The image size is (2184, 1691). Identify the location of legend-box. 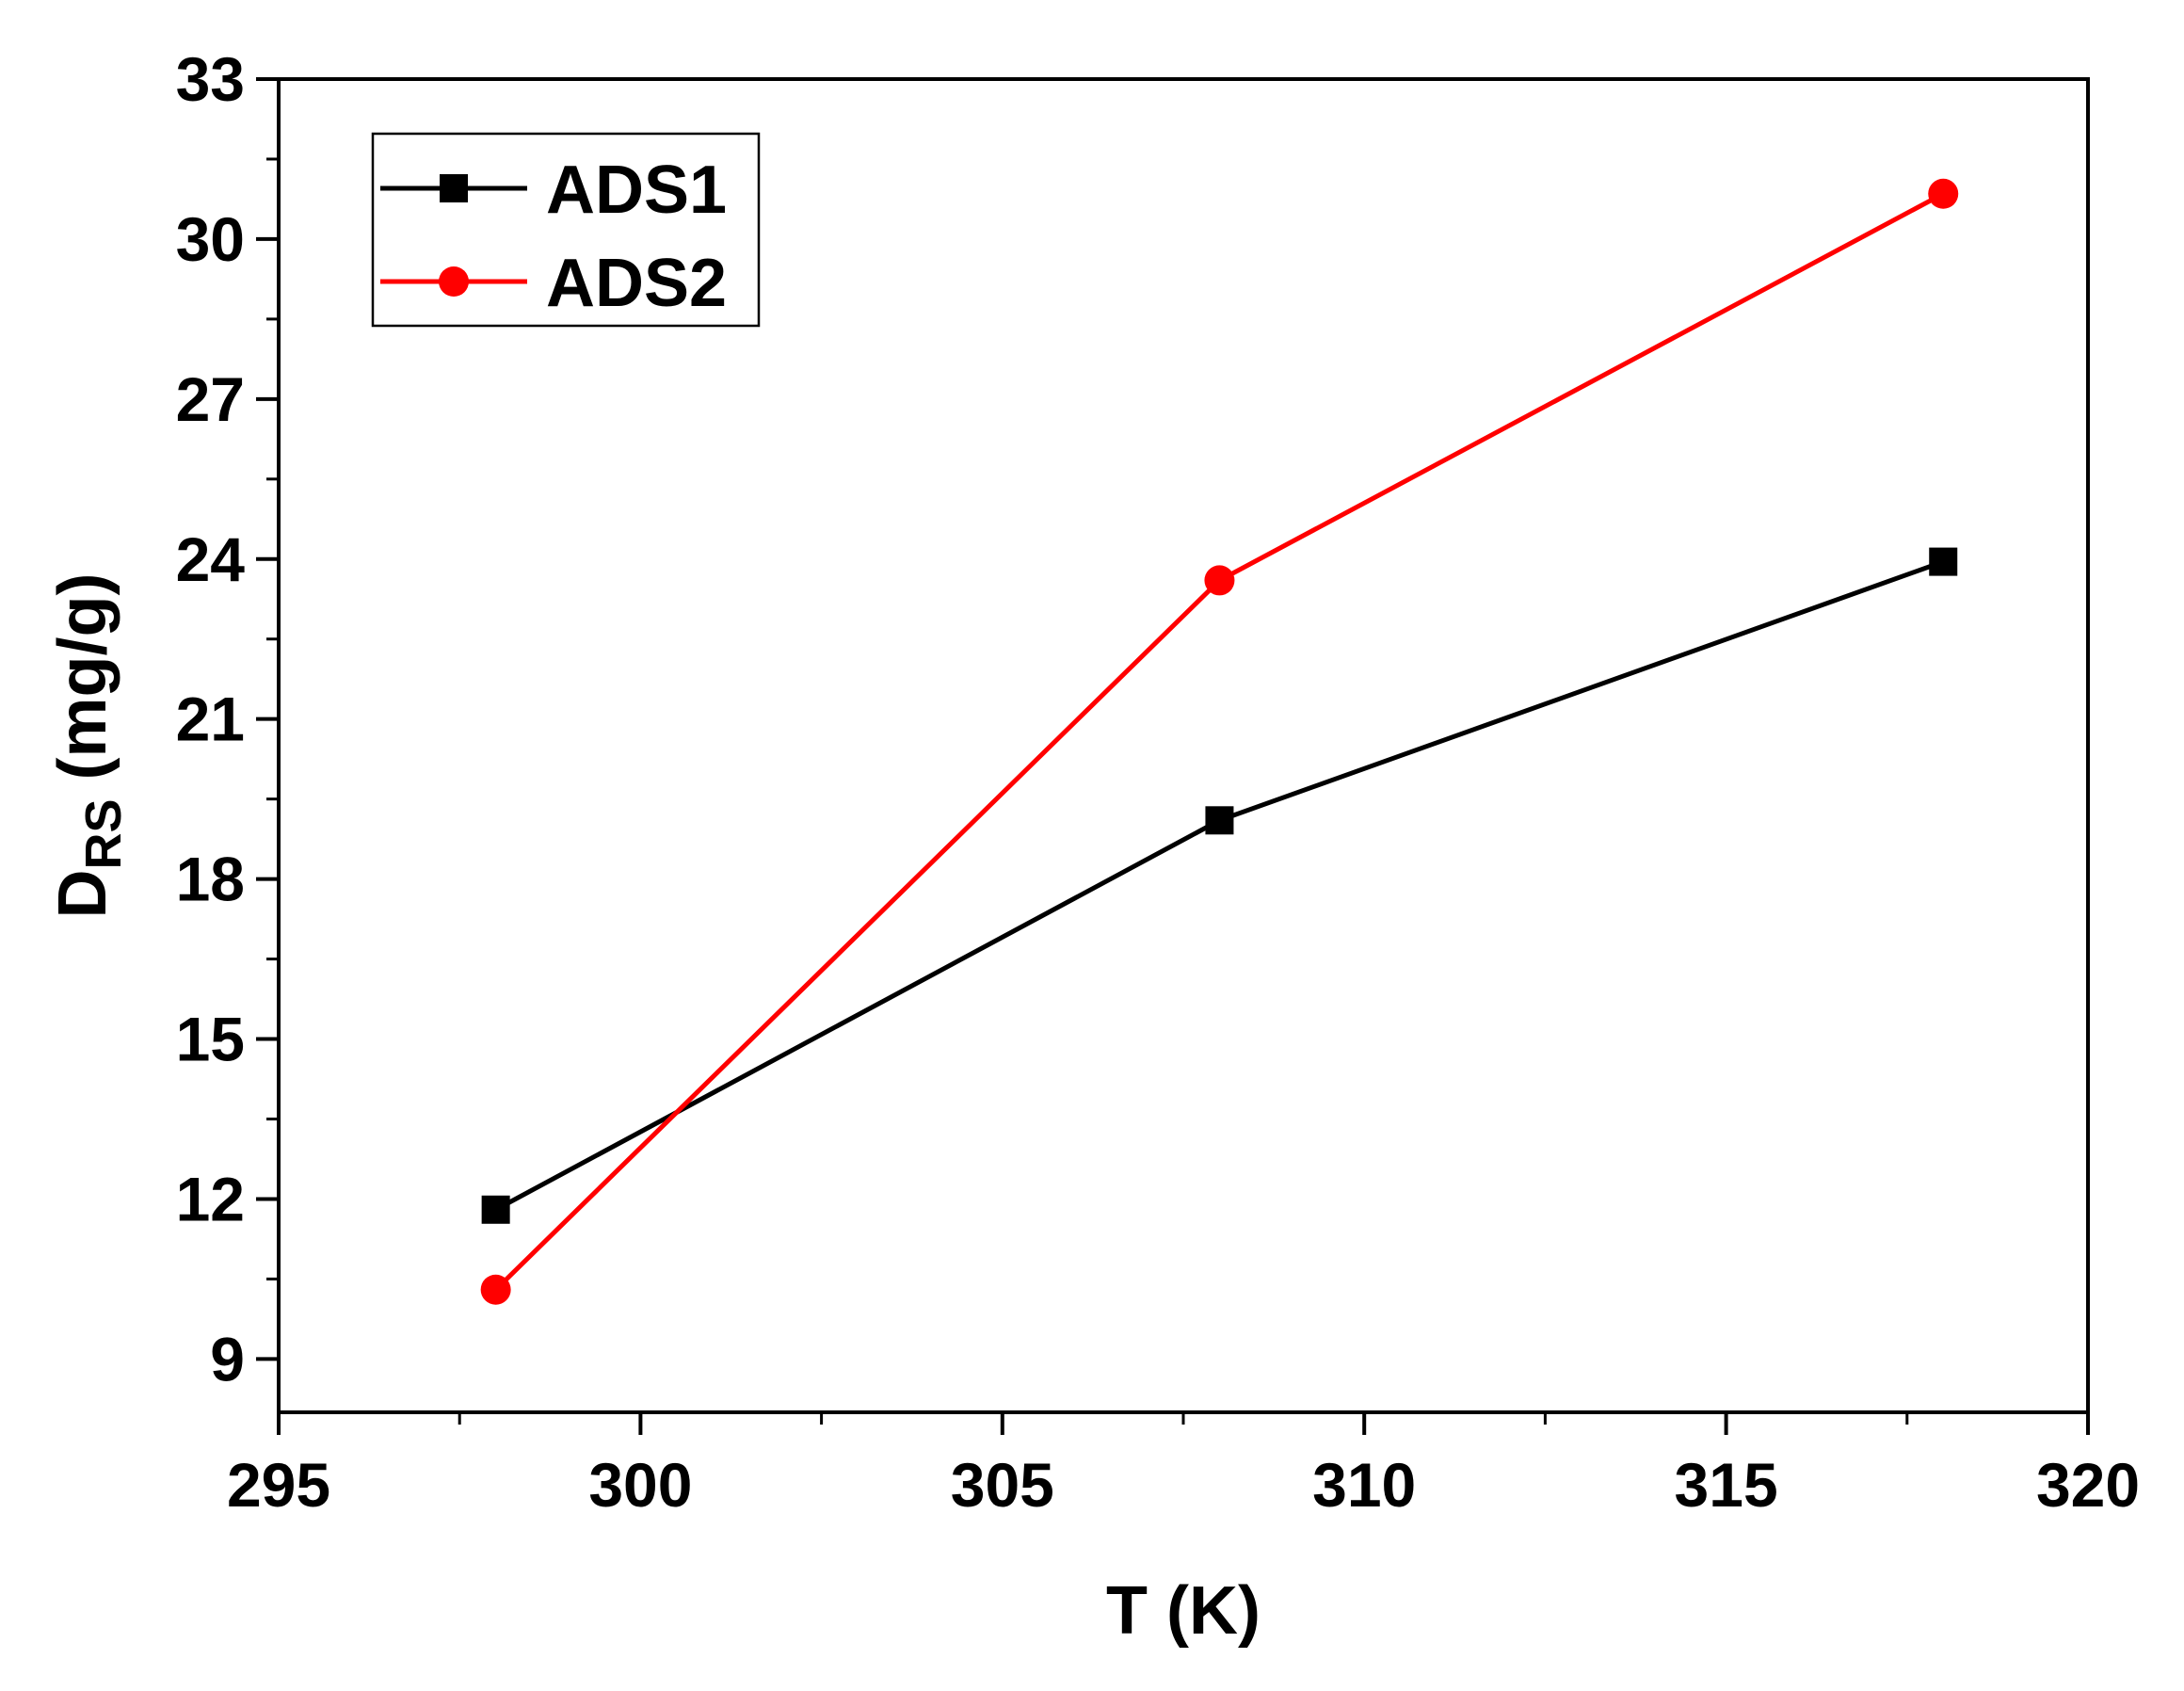
(566, 230).